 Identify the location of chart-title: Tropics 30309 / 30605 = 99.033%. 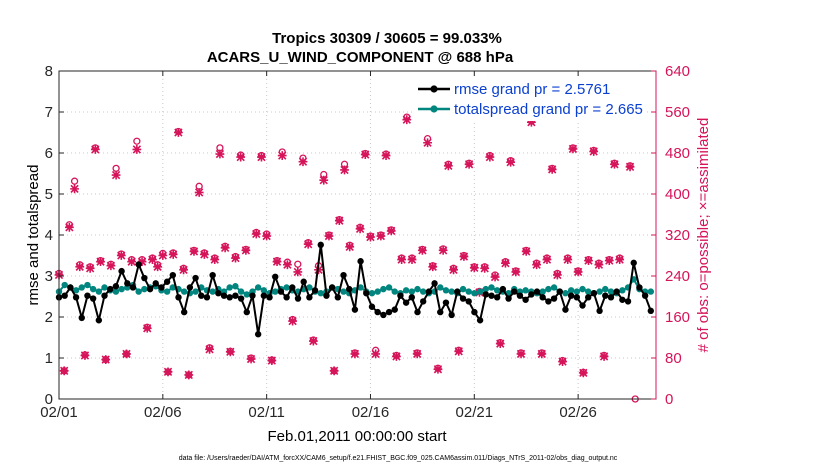
(387, 38).